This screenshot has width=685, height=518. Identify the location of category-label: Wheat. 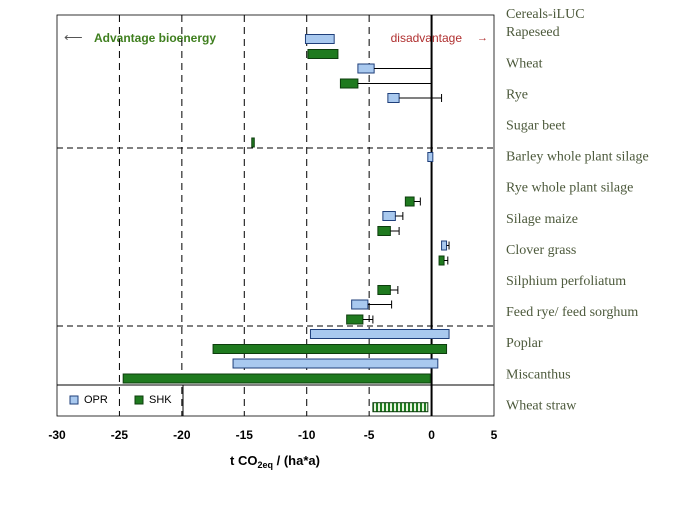
(524, 63).